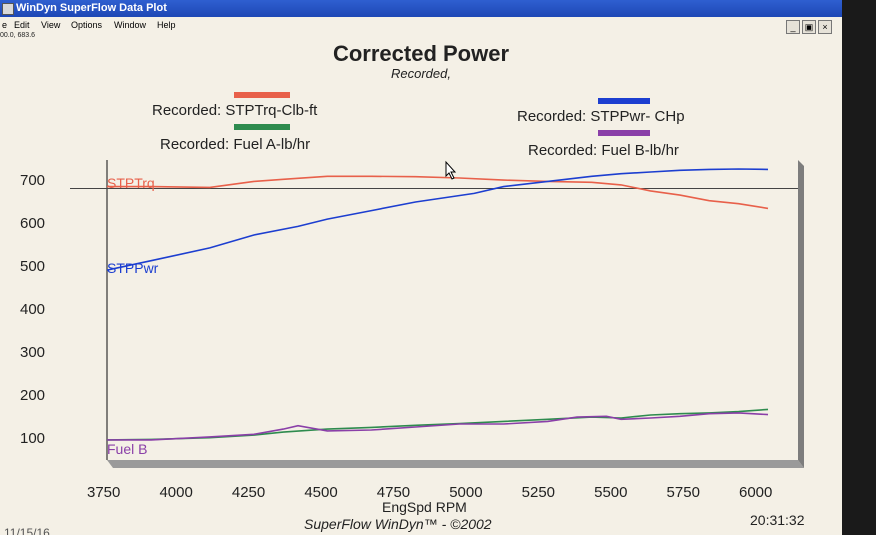  What do you see at coordinates (33, 267) in the screenshot?
I see `y-tick-label: 500` at bounding box center [33, 267].